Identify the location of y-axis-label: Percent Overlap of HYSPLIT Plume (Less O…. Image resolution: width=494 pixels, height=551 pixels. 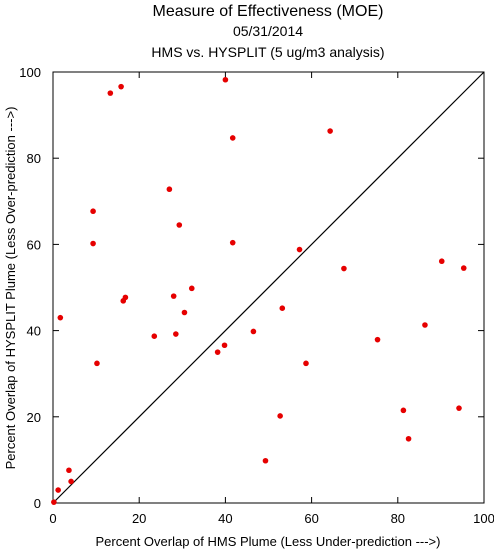
(10, 288).